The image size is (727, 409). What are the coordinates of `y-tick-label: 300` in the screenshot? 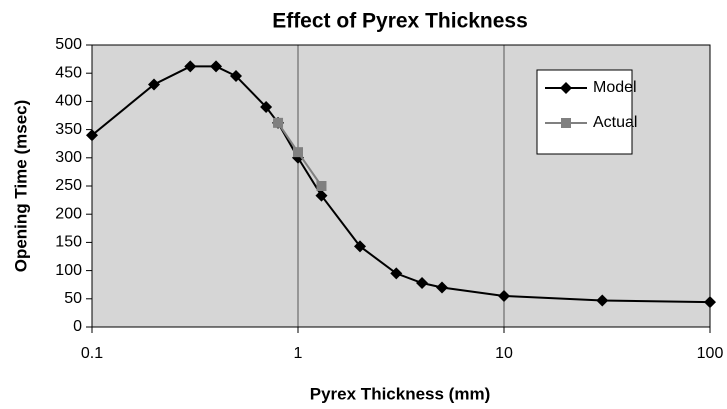 It's located at (68, 157).